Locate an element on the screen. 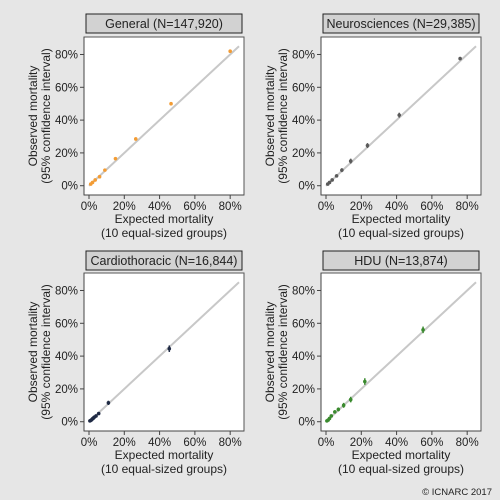 The width and height of the screenshot is (500, 500). panel-title: General (N=147,920) is located at coordinates (164, 24).